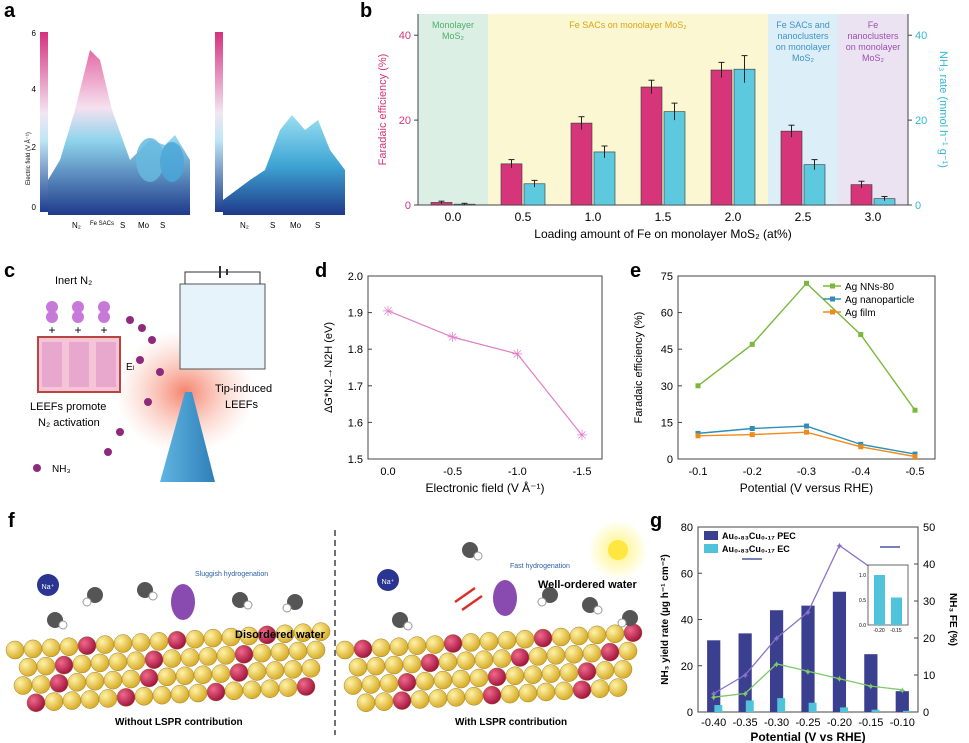  What do you see at coordinates (880, 300) in the screenshot?
I see `legend-label: Ag nanoparticle` at bounding box center [880, 300].